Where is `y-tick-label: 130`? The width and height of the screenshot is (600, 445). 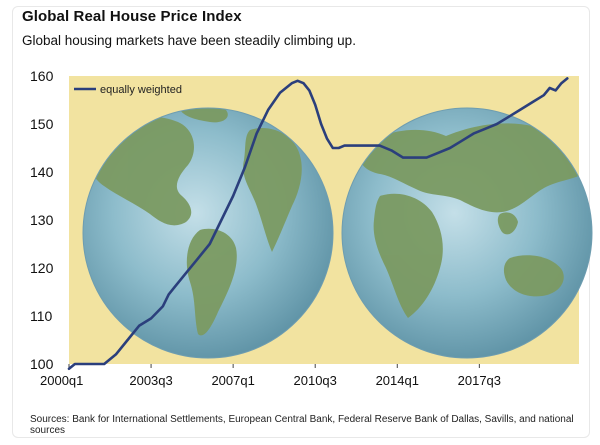 y-tick-label: 130 is located at coordinates (42, 220).